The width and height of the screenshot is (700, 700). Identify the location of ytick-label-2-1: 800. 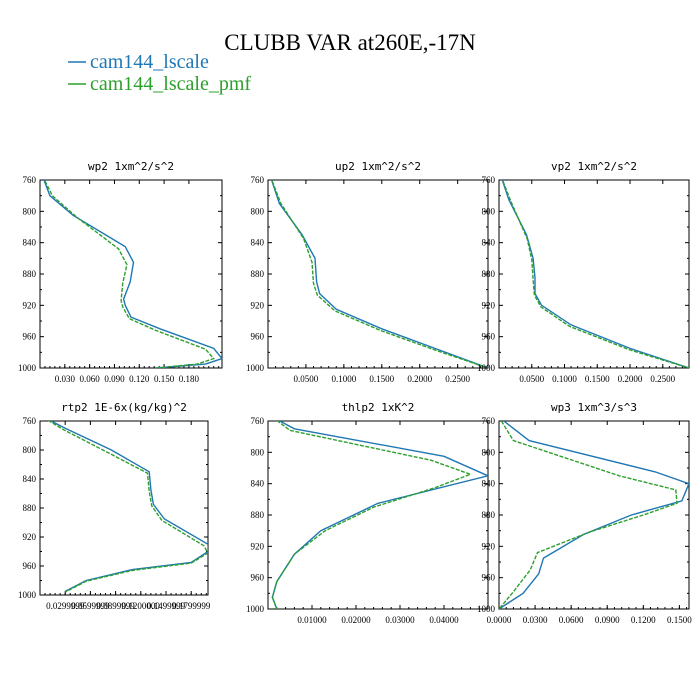
(489, 211).